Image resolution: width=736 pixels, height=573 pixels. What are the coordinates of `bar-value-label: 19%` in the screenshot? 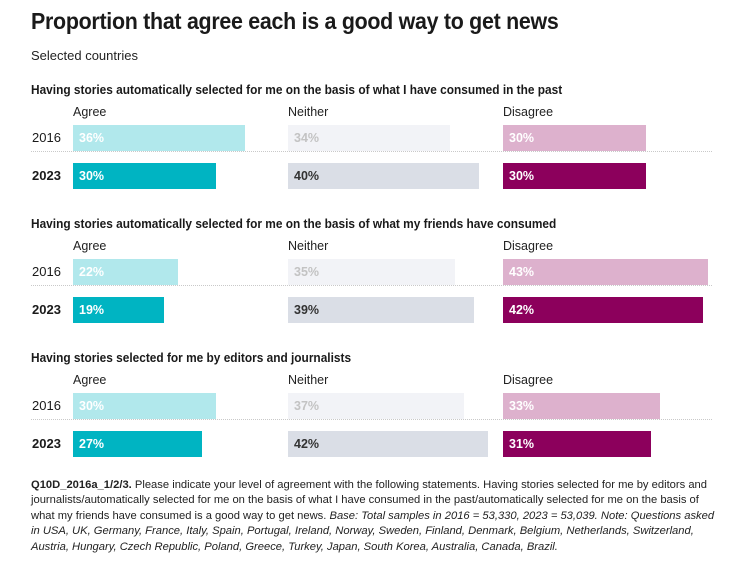 It's located at (92, 310).